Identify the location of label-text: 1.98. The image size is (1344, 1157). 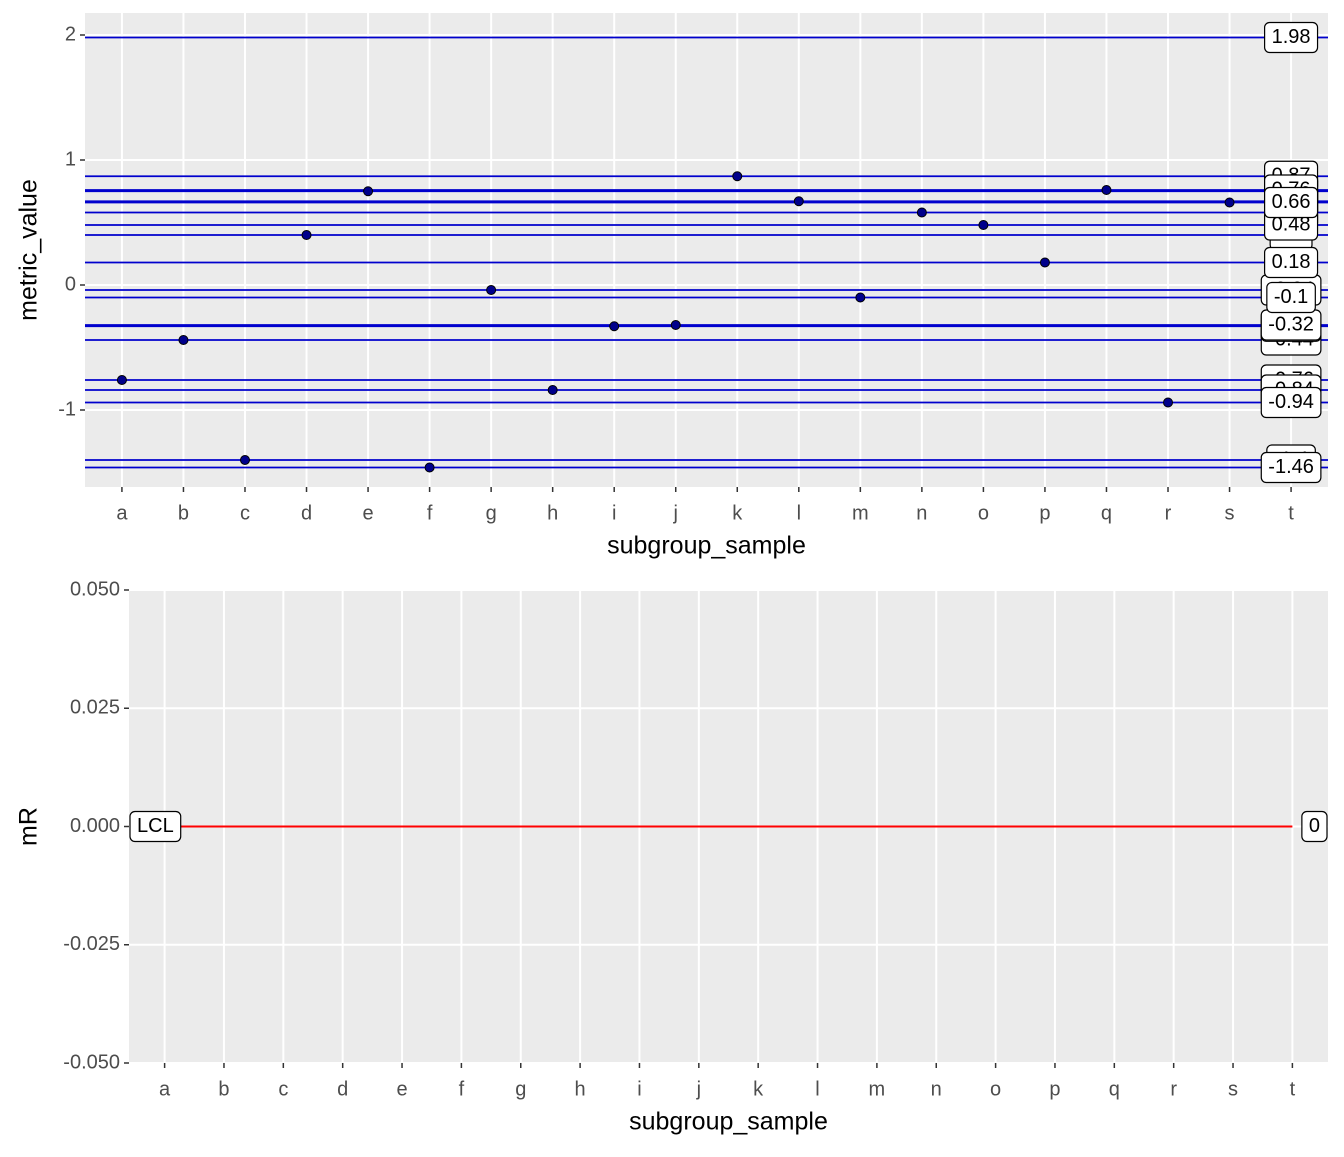
(1291, 37).